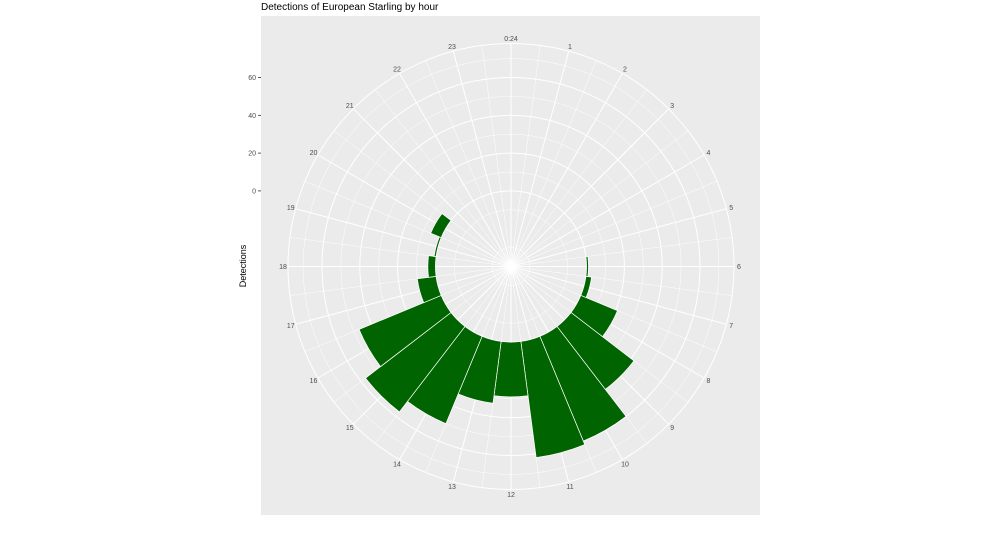 This screenshot has width=1000, height=534. What do you see at coordinates (625, 464) in the screenshot?
I see `angle-label: 10` at bounding box center [625, 464].